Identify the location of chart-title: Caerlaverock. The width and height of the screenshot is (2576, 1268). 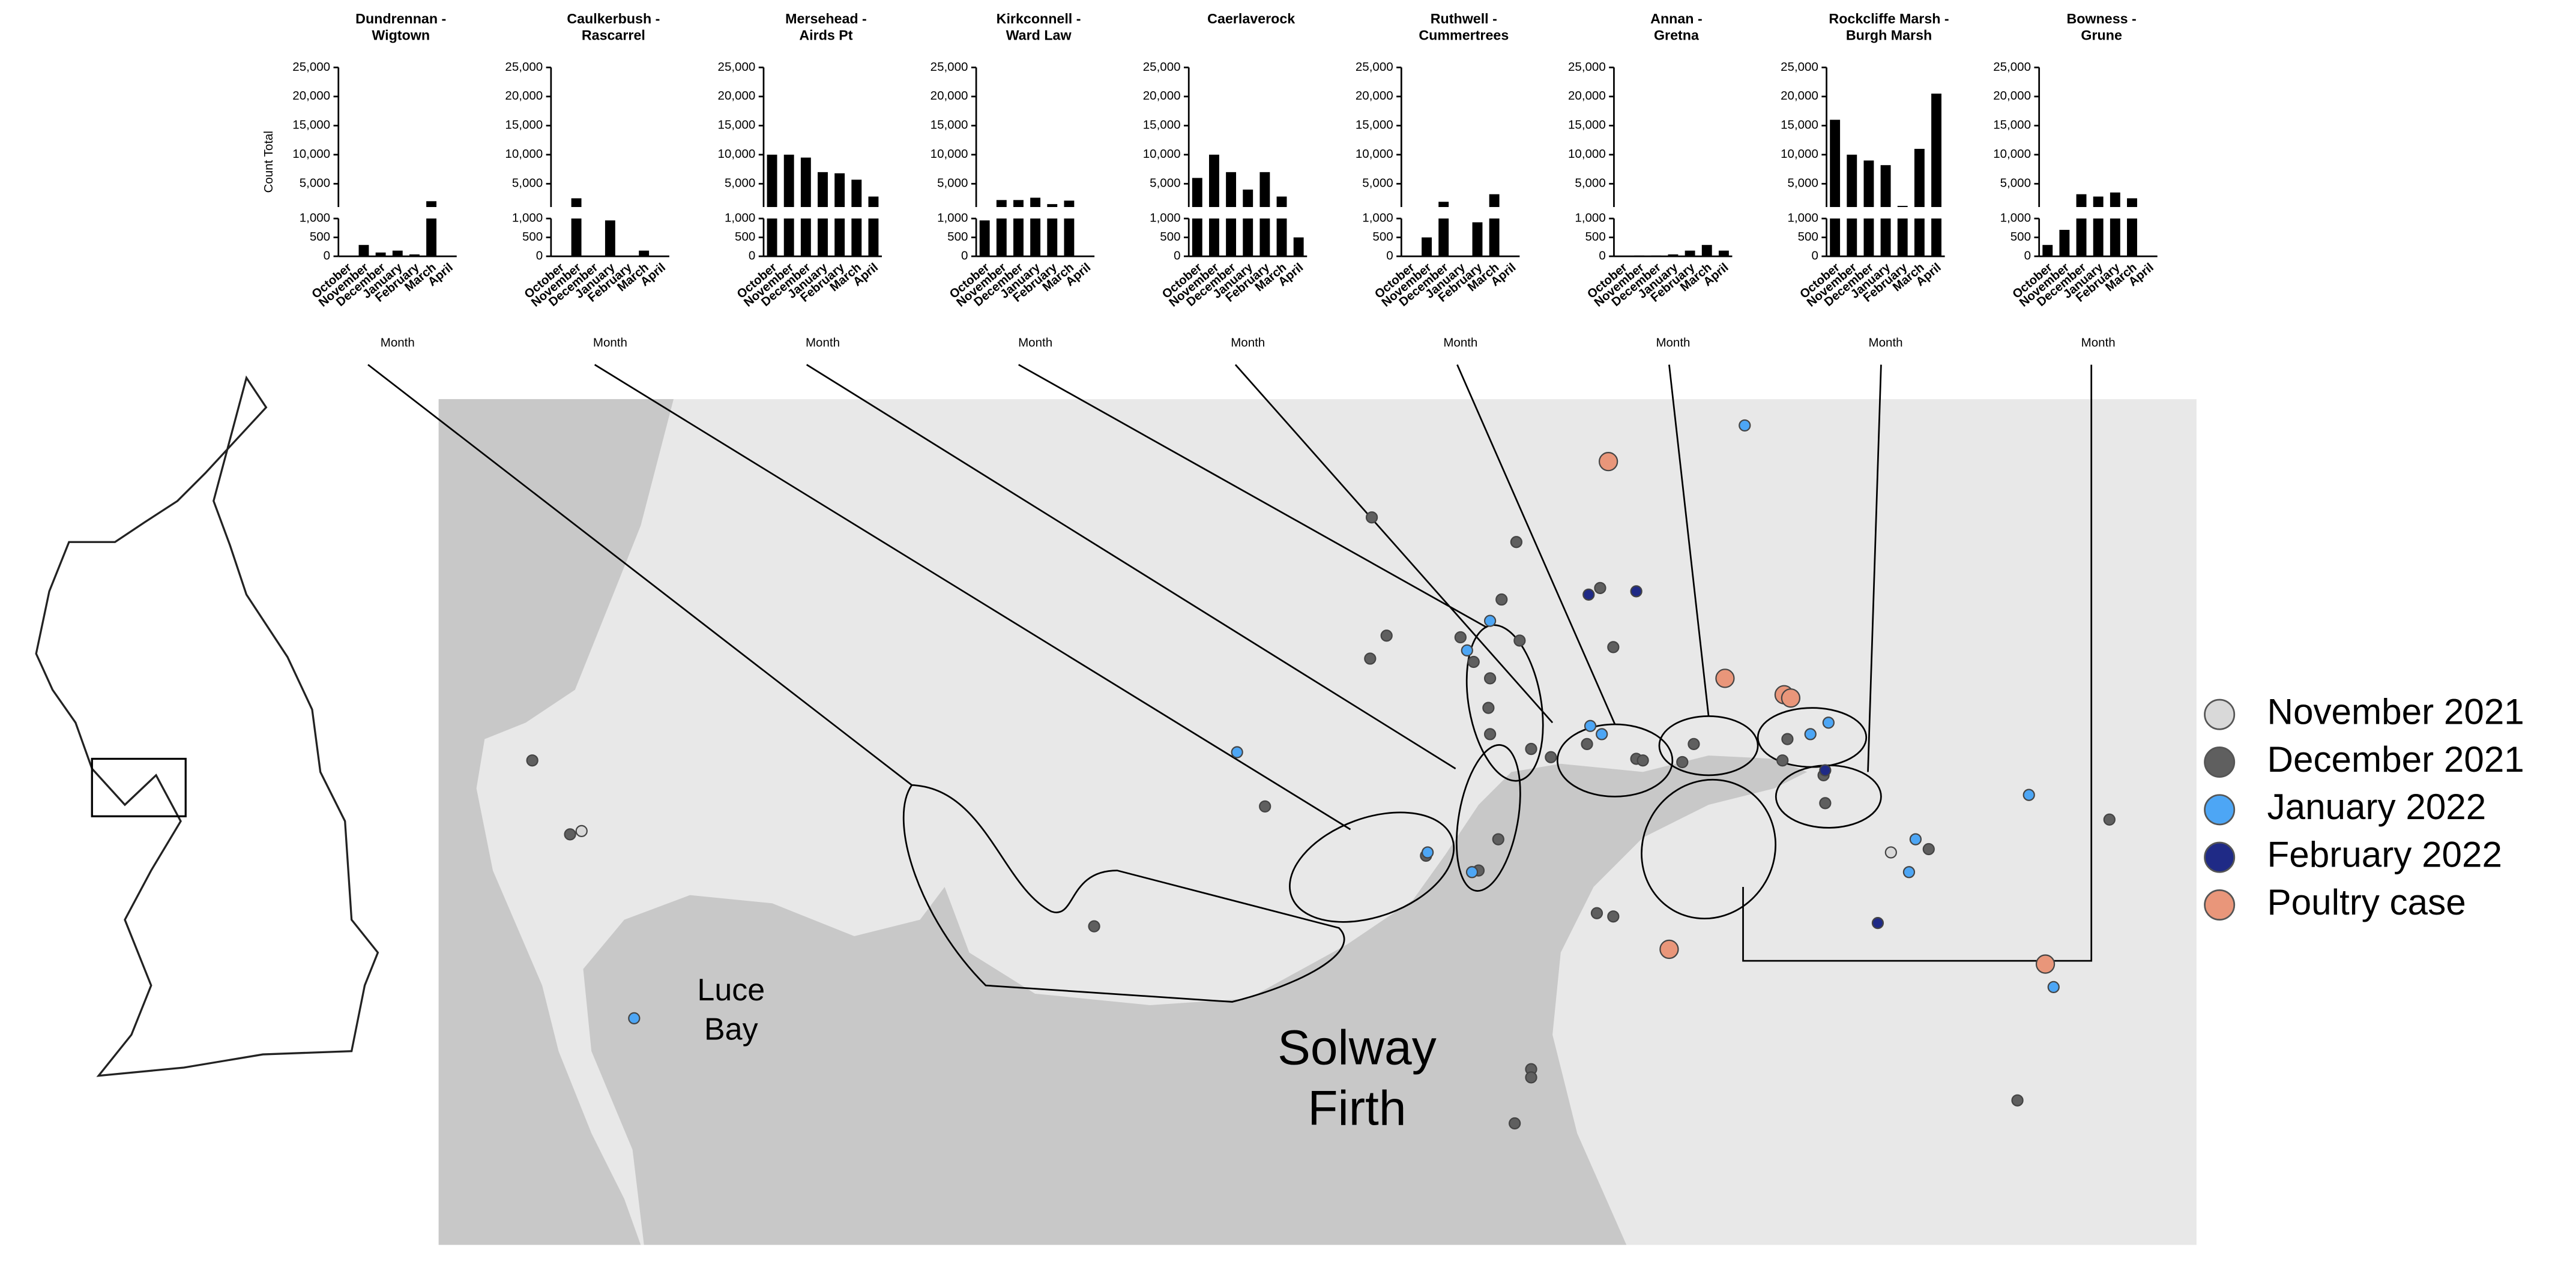
(1251, 18).